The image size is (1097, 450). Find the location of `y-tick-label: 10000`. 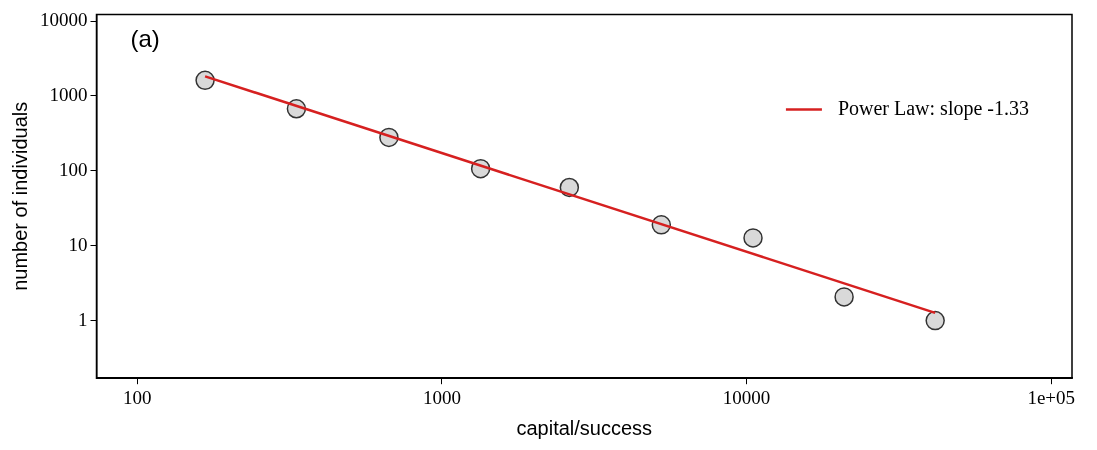

y-tick-label: 10000 is located at coordinates (64, 20).